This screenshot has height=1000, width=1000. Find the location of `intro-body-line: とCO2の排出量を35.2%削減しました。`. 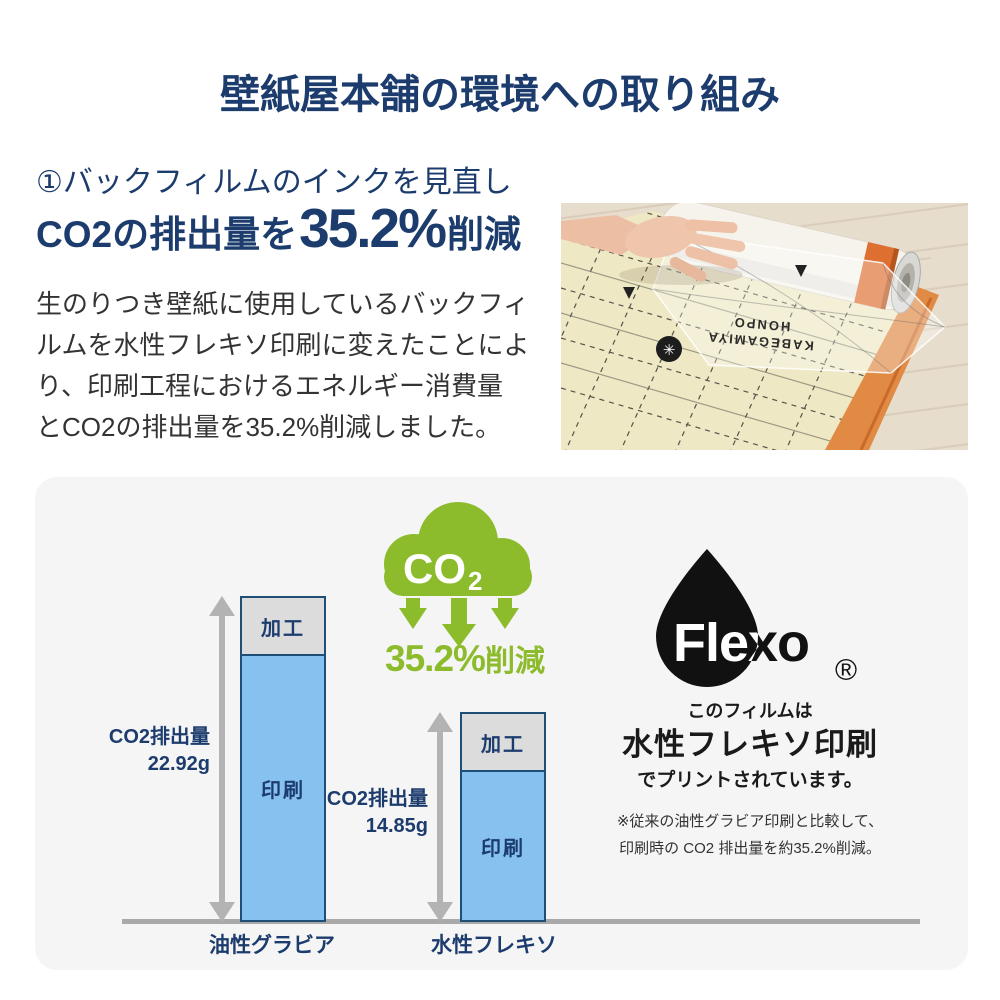

intro-body-line: とCO2の排出量を35.2%削減しました。 is located at coordinates (269, 427).